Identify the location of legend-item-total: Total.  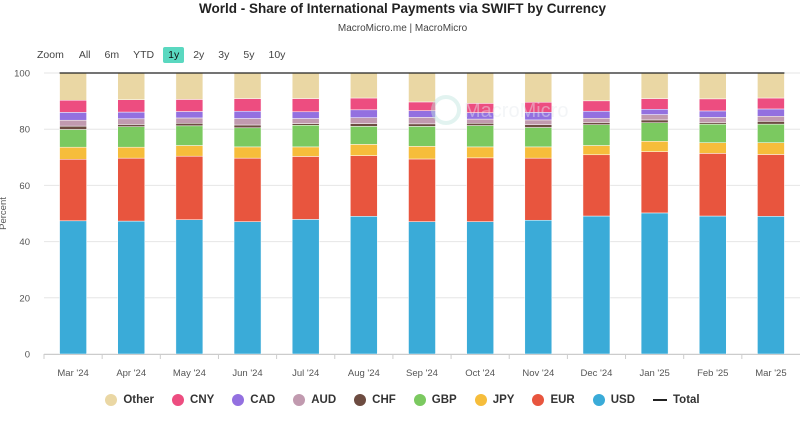
(676, 400).